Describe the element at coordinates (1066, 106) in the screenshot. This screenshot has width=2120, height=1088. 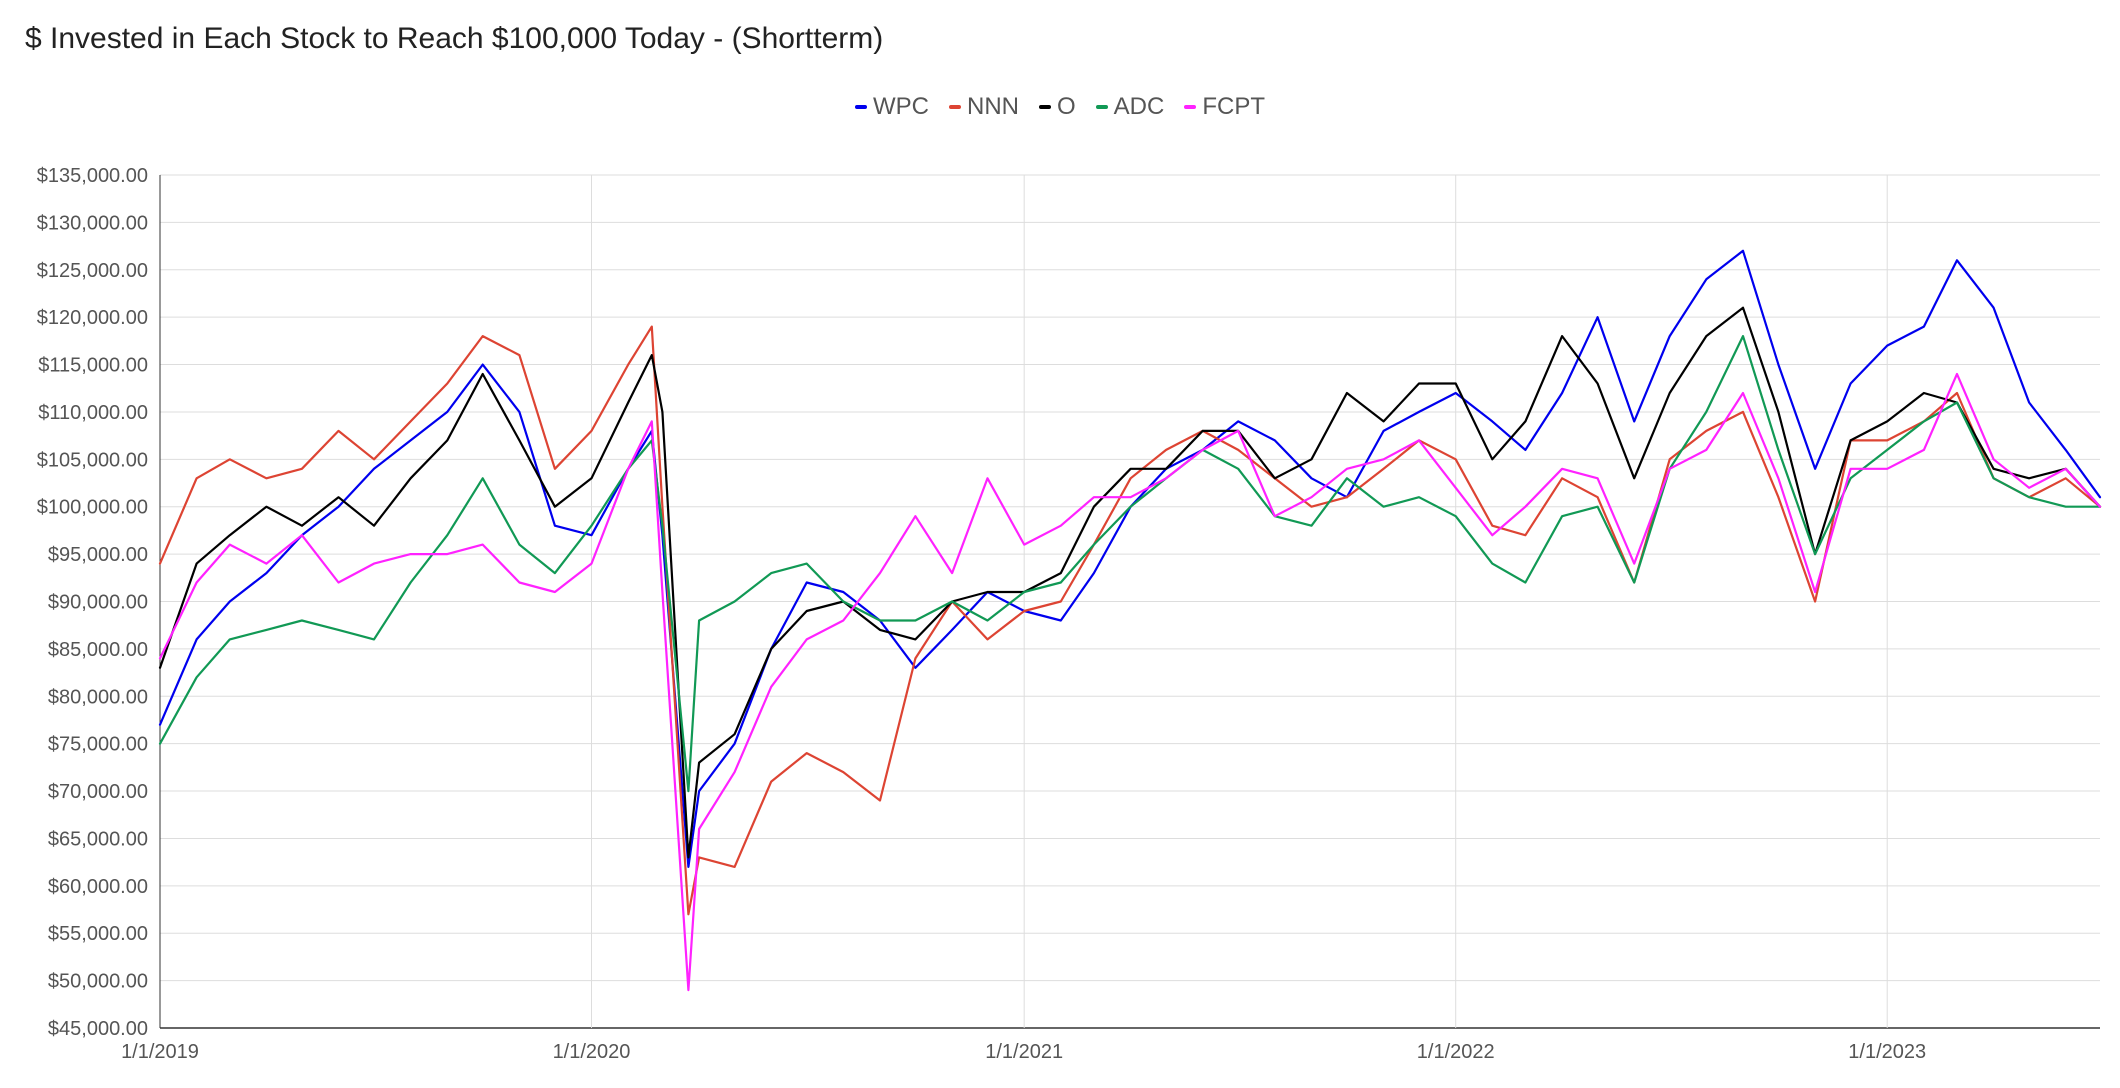
I see `legend-label: O` at that location.